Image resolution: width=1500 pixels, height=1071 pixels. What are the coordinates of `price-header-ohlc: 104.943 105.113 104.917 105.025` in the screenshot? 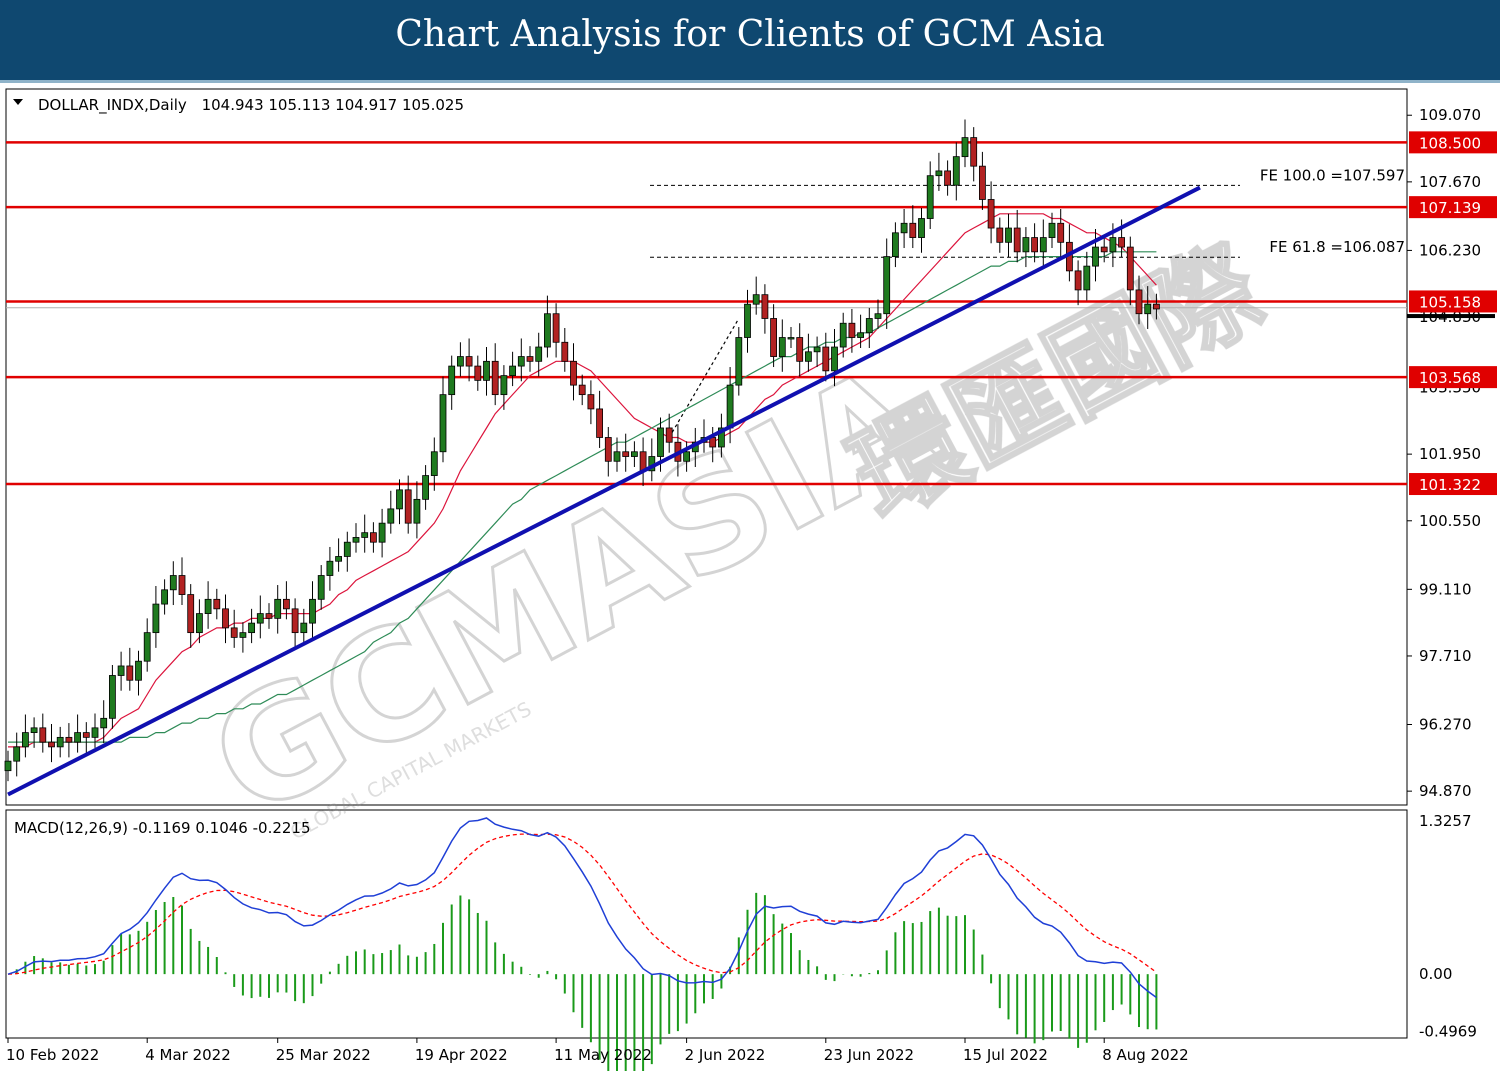 It's located at (333, 105).